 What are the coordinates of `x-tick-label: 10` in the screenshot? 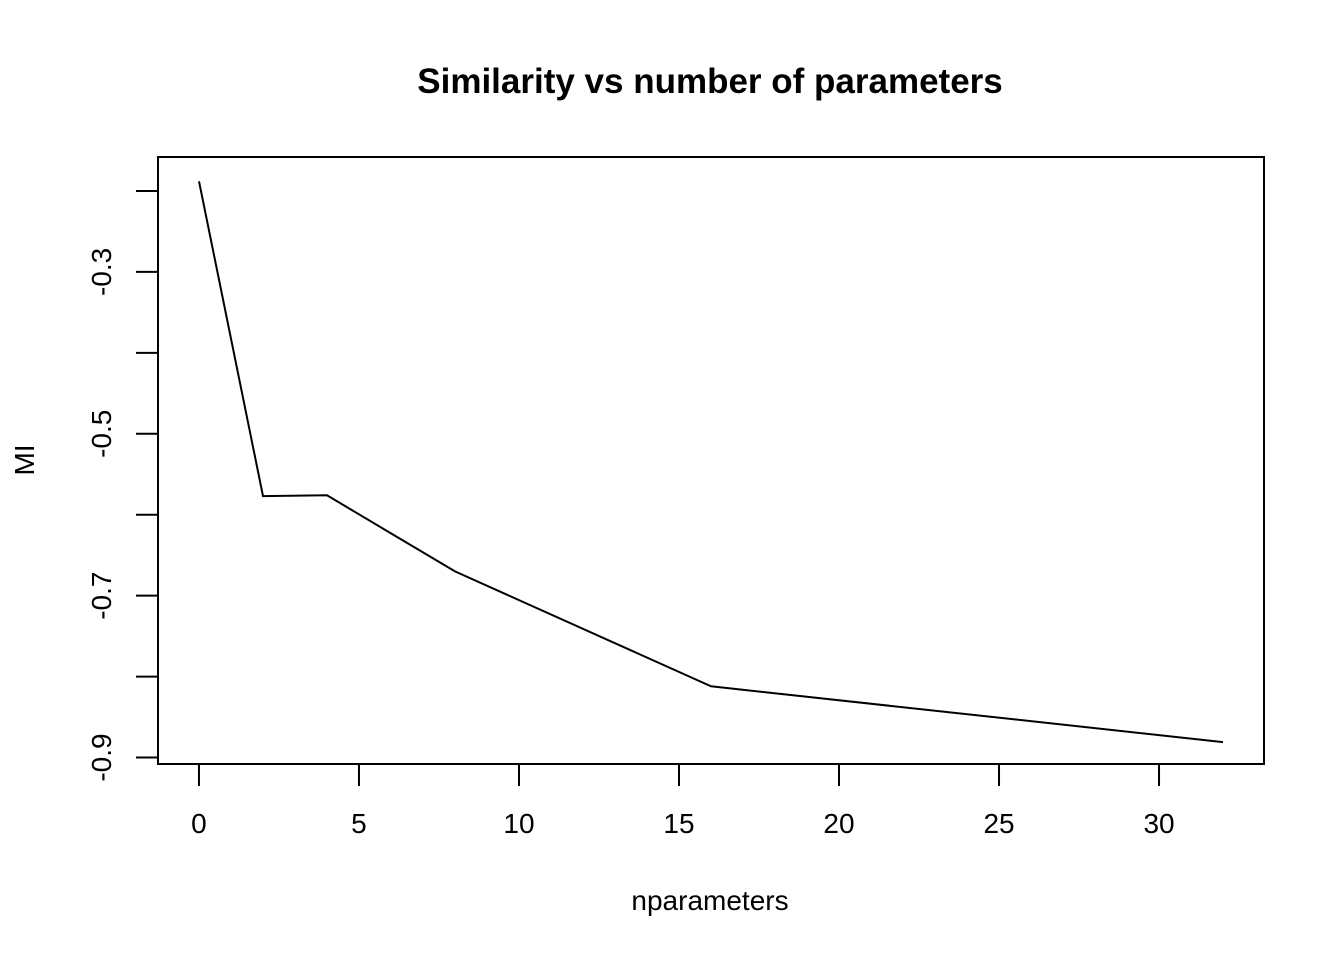 It's located at (518, 823).